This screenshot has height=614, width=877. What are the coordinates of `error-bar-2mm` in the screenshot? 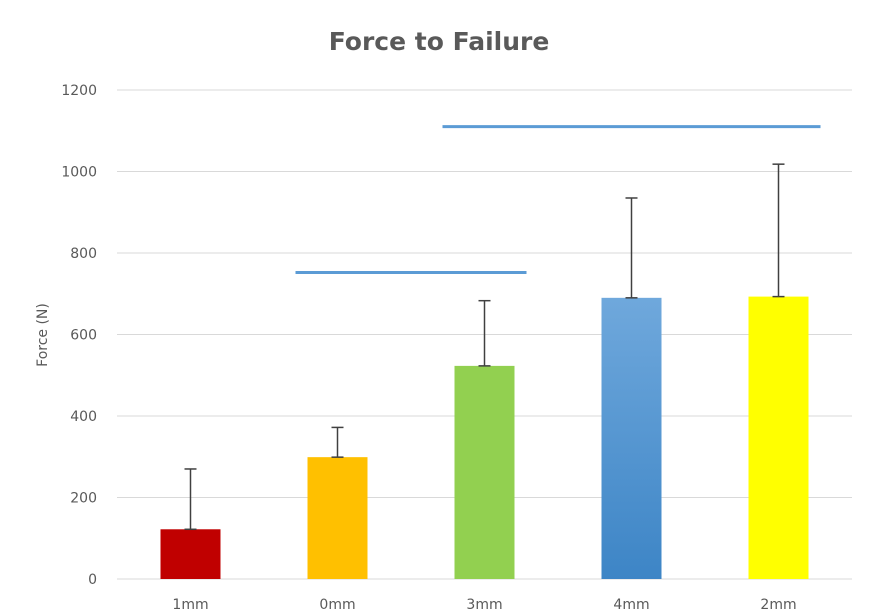 It's located at (778, 230).